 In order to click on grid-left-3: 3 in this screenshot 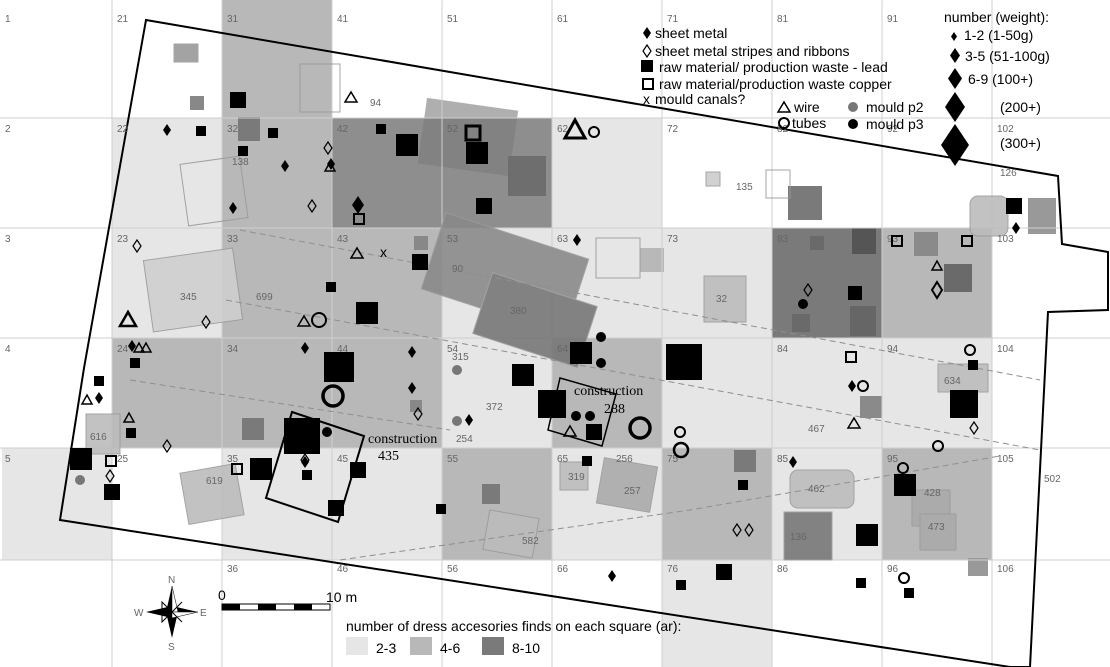, I will do `click(8, 239)`.